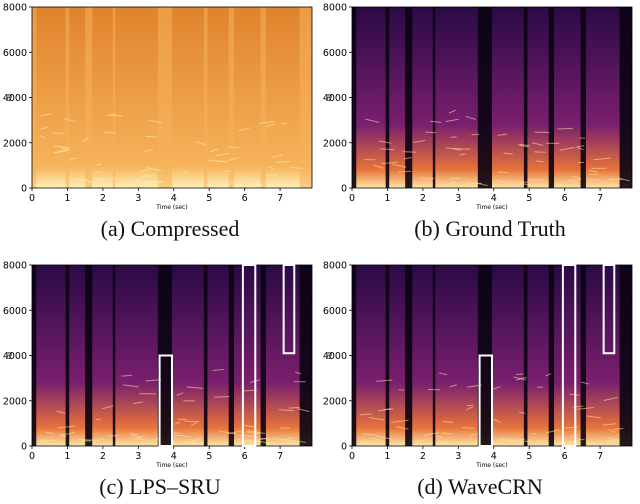  What do you see at coordinates (335, 53) in the screenshot?
I see `y-tick-label: 6000` at bounding box center [335, 53].